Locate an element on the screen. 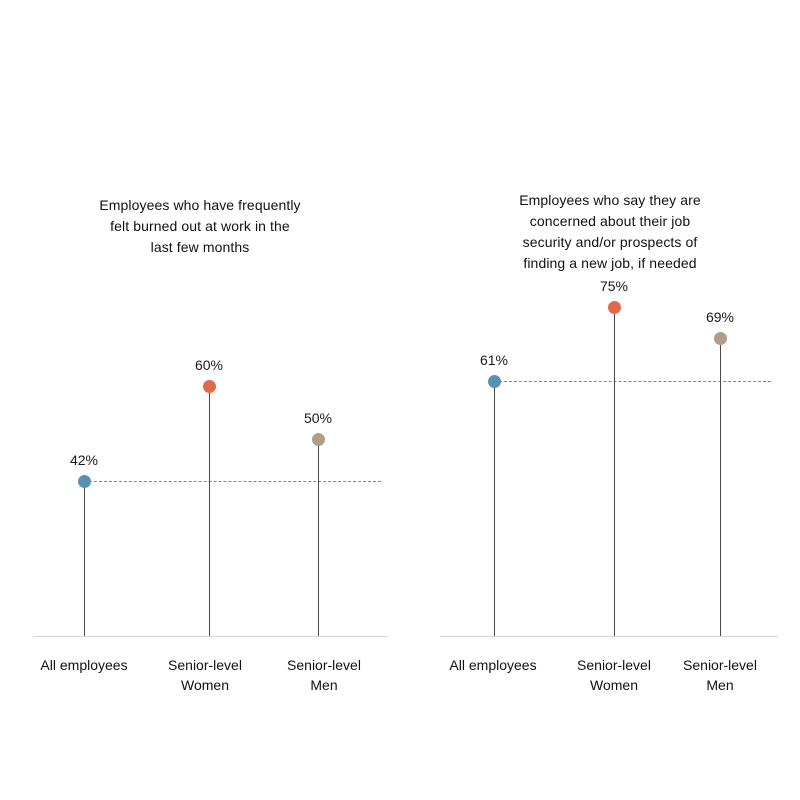  title-line: felt burned out at work in the is located at coordinates (200, 226).